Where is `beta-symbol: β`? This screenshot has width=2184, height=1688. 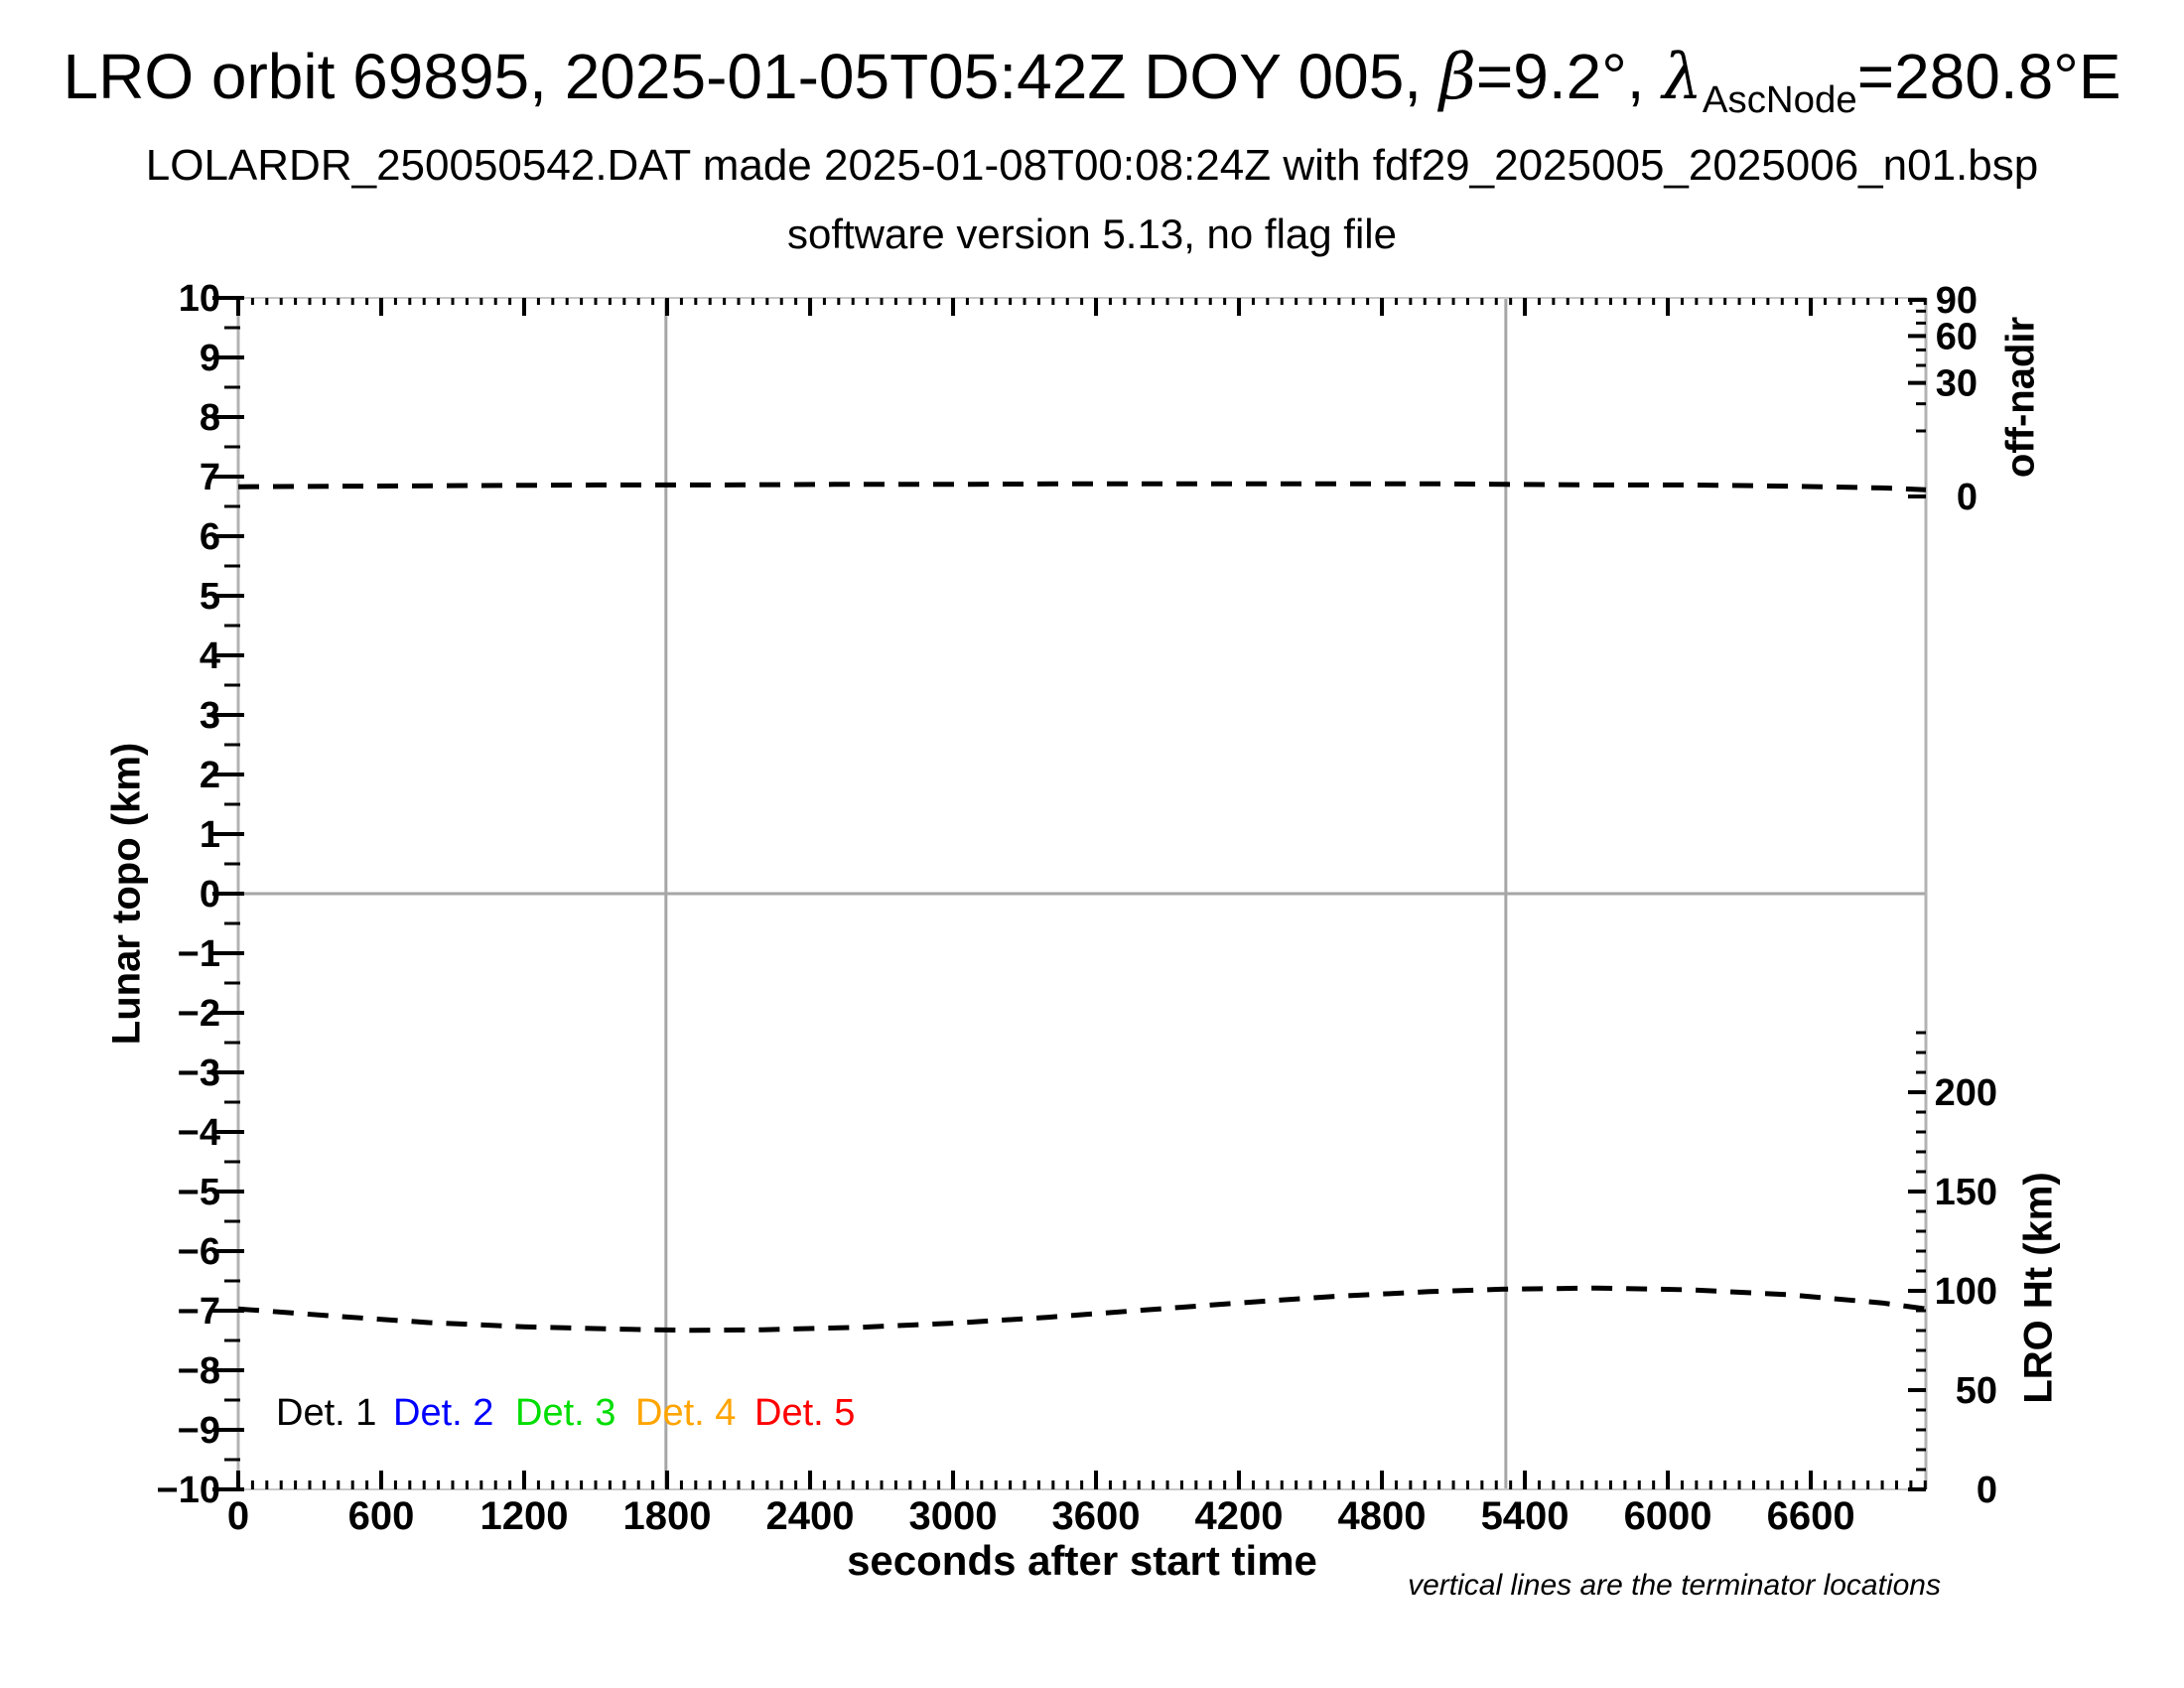 beta-symbol: β is located at coordinates (1457, 77).